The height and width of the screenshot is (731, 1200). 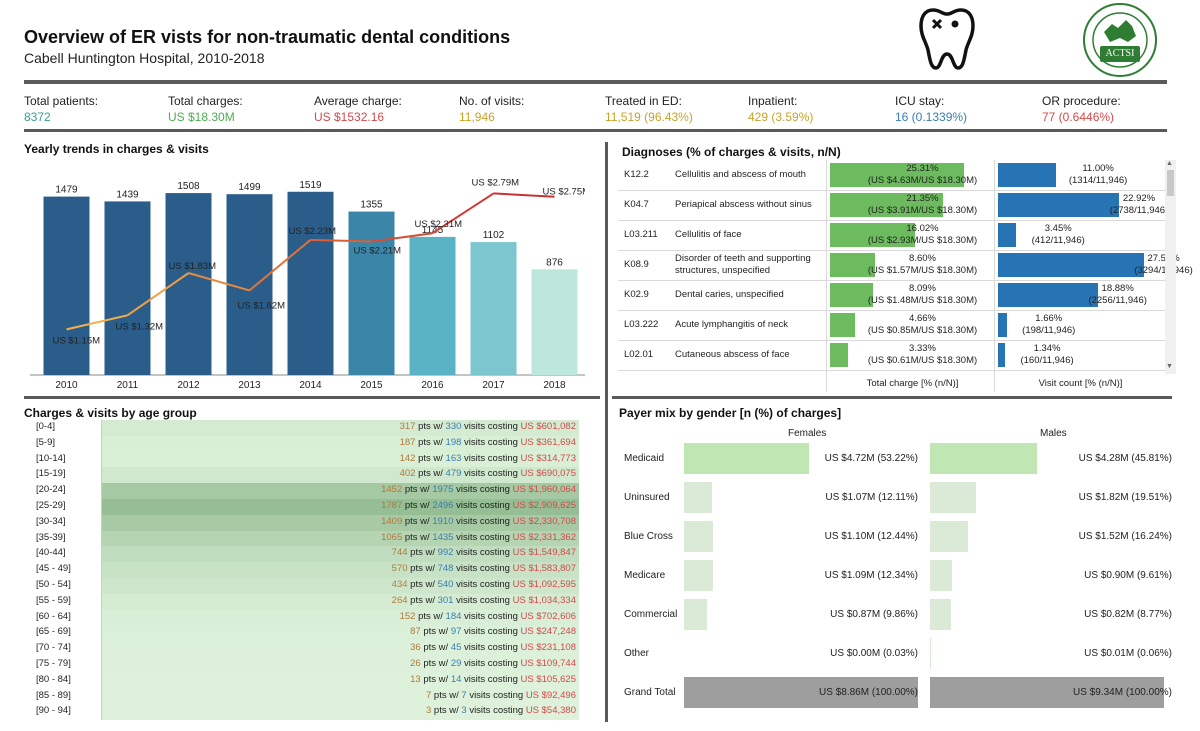 I want to click on age-label: [45 - 49], so click(x=53, y=569).